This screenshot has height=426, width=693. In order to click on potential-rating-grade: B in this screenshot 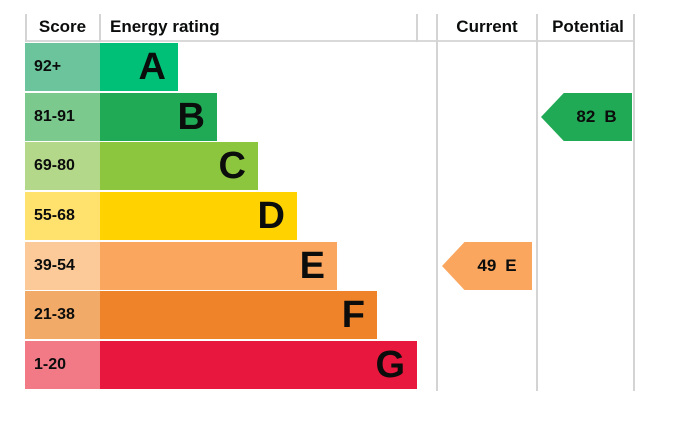, I will do `click(610, 116)`.